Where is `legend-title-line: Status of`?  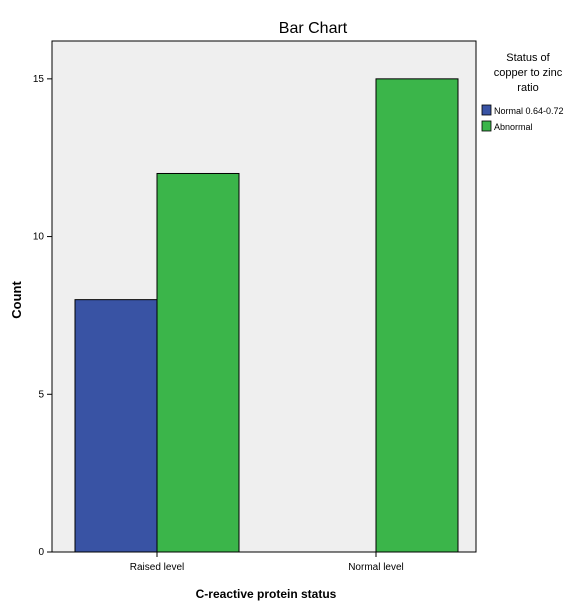 legend-title-line: Status of is located at coordinates (528, 58).